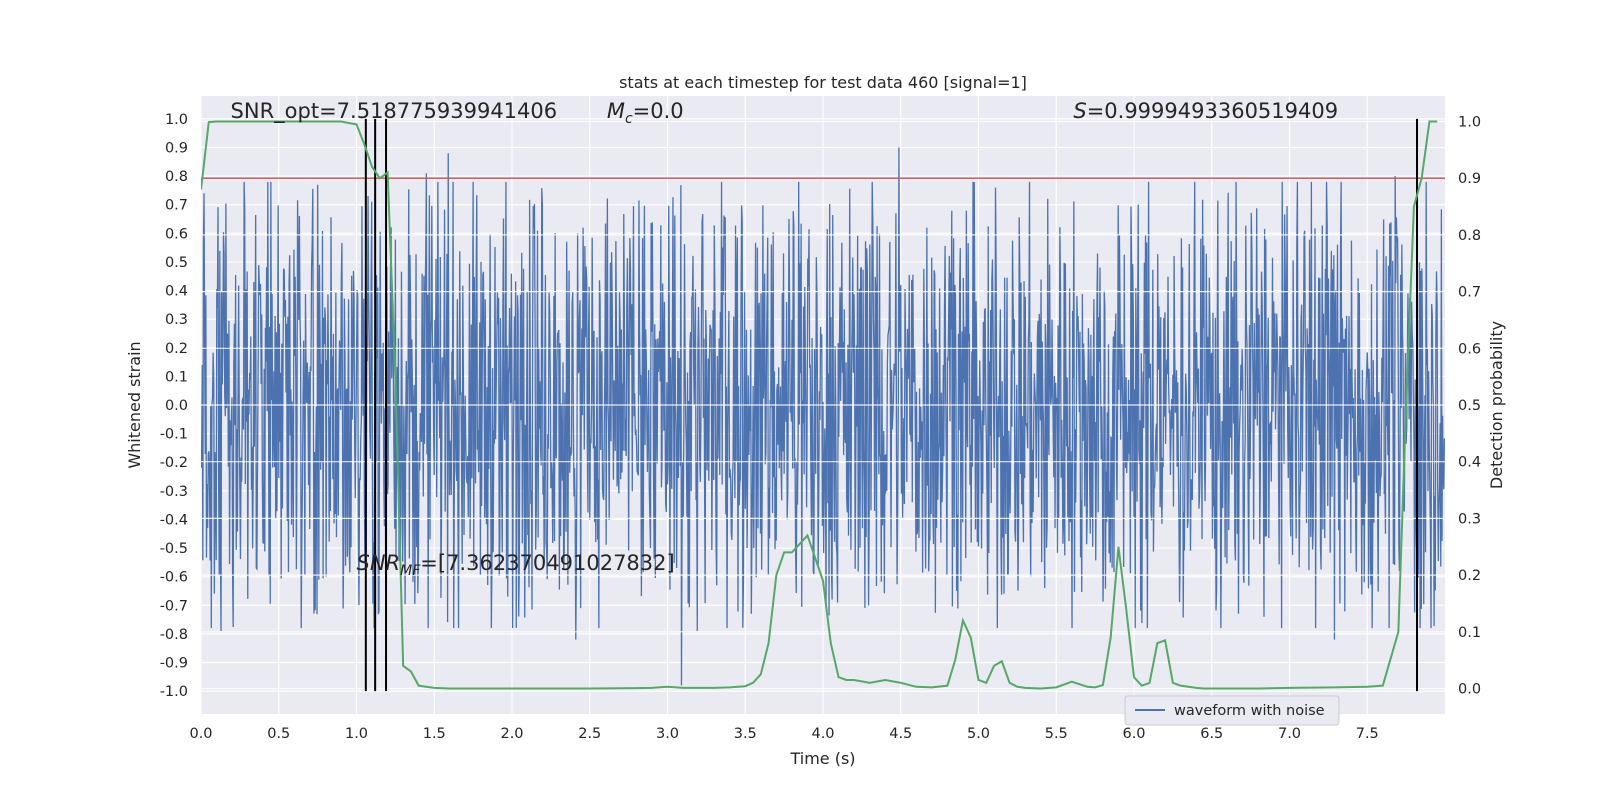 This screenshot has height=800, width=1600. What do you see at coordinates (1469, 349) in the screenshot?
I see `y-right-tick-label: 0.6` at bounding box center [1469, 349].